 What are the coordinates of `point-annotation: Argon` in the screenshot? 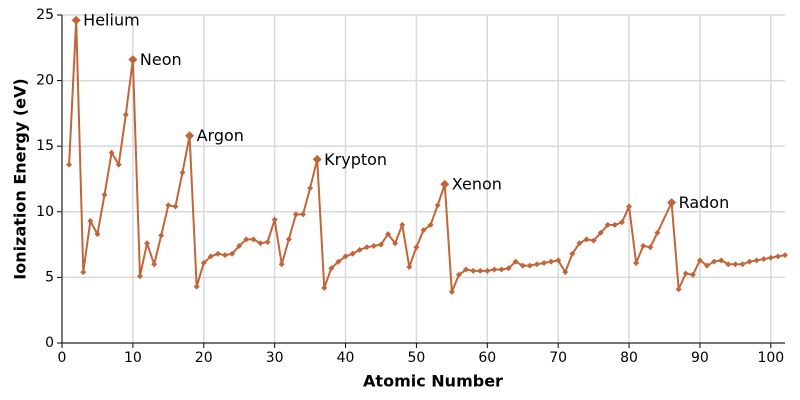 It's located at (220, 135).